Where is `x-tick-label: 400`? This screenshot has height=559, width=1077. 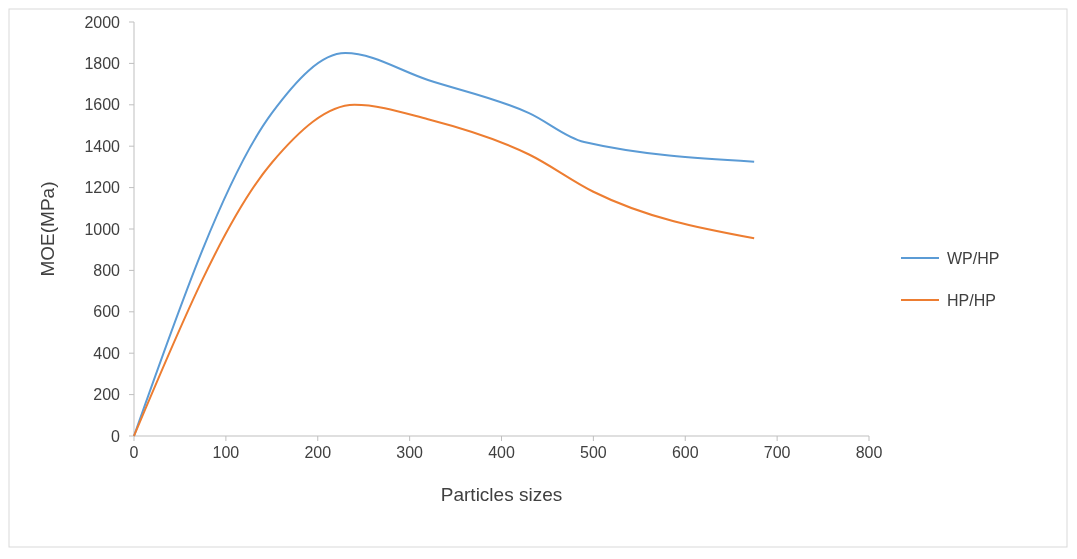
x-tick-label: 400 is located at coordinates (501, 452).